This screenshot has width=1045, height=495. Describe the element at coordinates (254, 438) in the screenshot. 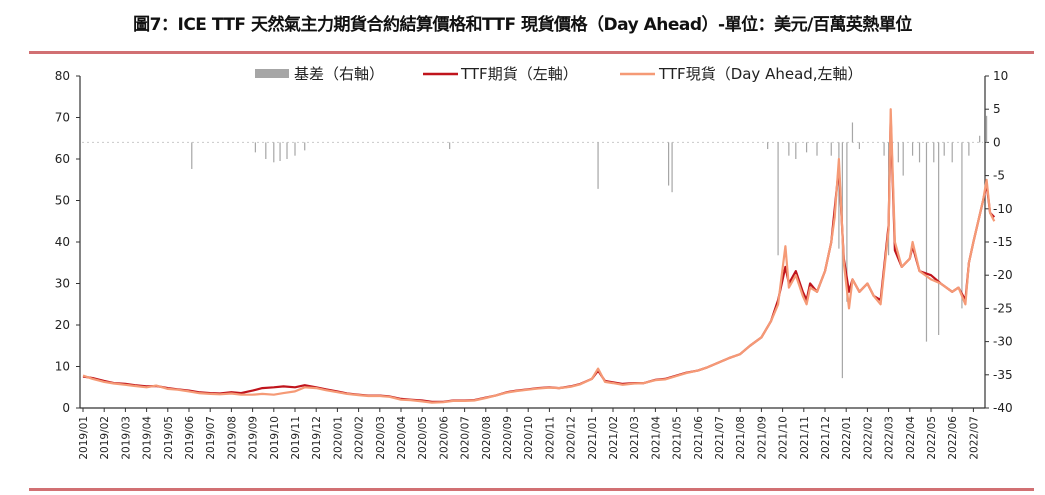

I see `x-tick-label: 2019/09` at that location.